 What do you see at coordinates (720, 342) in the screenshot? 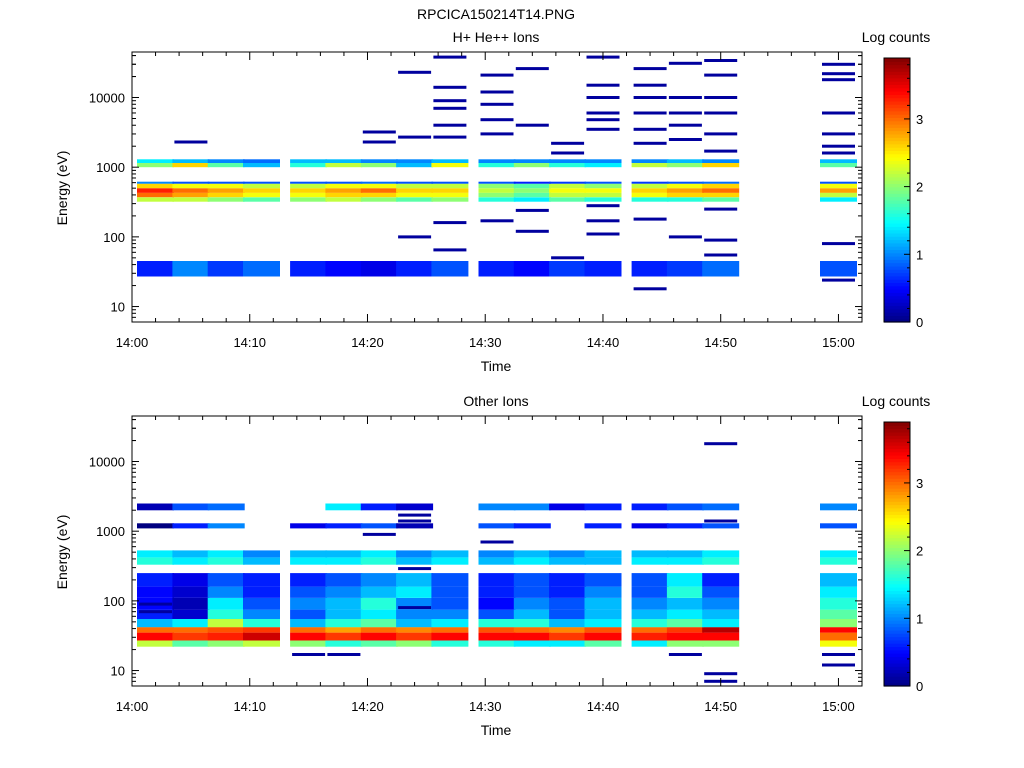
I see `x-tick-label: 14:50` at bounding box center [720, 342].